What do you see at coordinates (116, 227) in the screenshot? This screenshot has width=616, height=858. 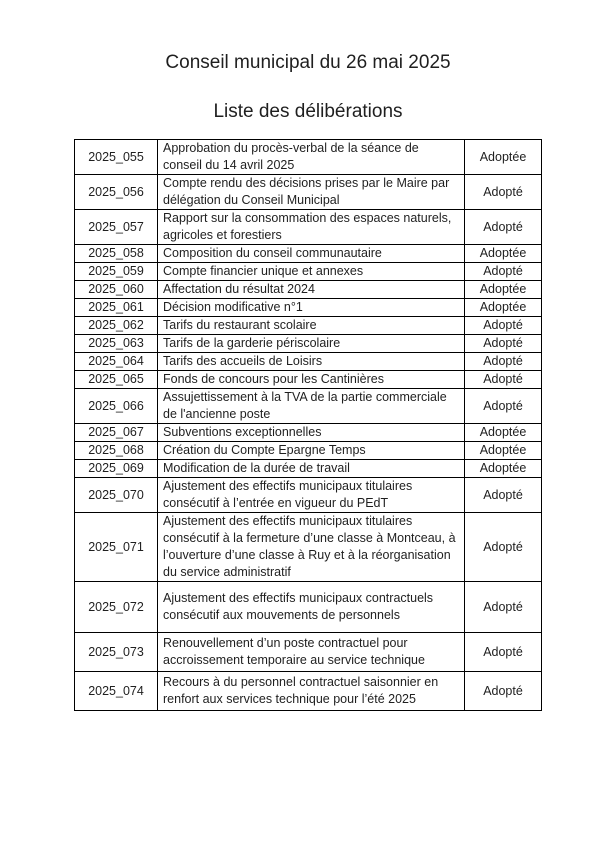 I see `deliberation-id: 2025_057` at bounding box center [116, 227].